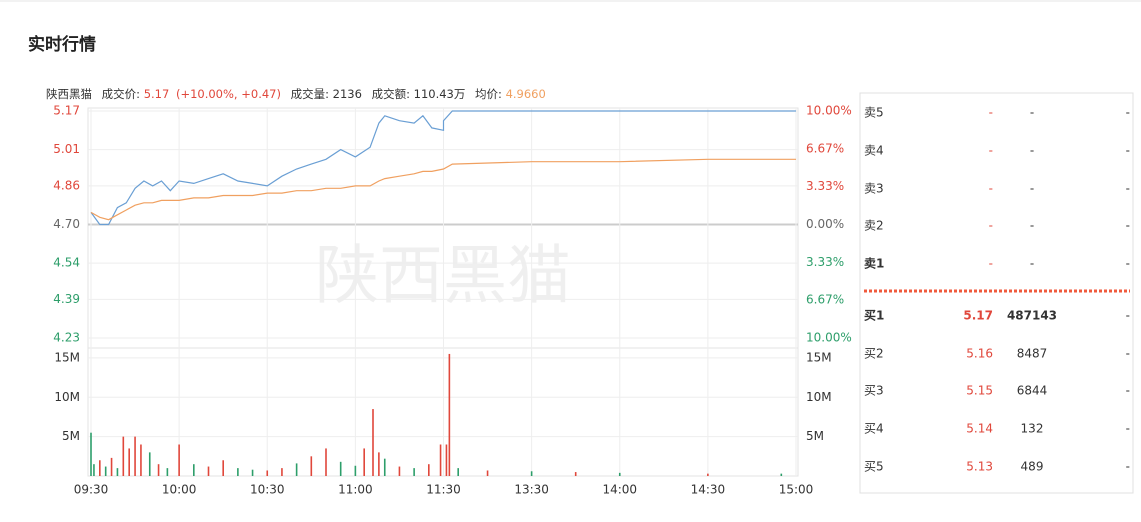 The width and height of the screenshot is (1141, 522). What do you see at coordinates (66, 111) in the screenshot?
I see `y-tick-label: 5.17` at bounding box center [66, 111].